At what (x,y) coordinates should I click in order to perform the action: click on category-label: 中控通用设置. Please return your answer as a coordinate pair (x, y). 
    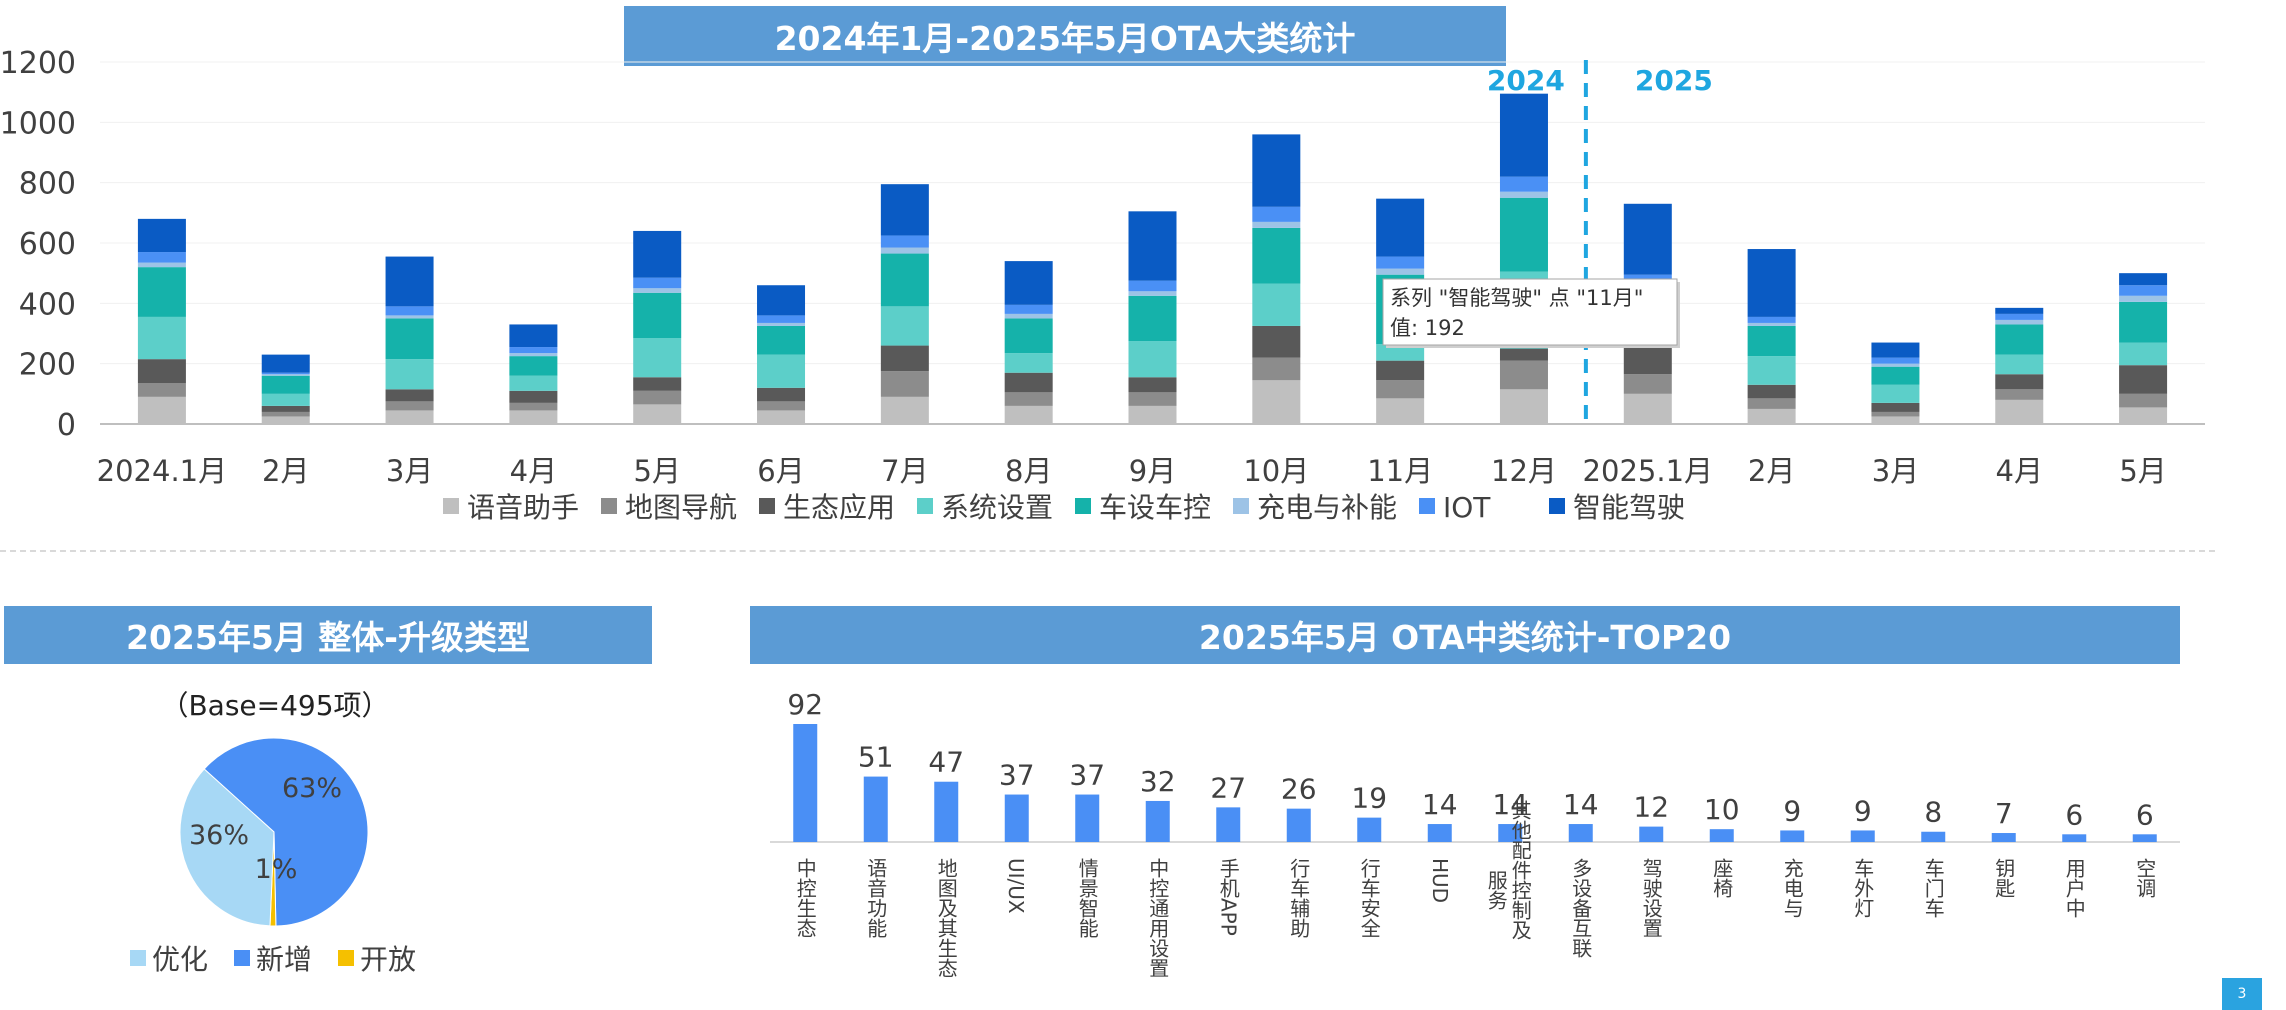
    Looking at the image, I should click on (1158, 918).